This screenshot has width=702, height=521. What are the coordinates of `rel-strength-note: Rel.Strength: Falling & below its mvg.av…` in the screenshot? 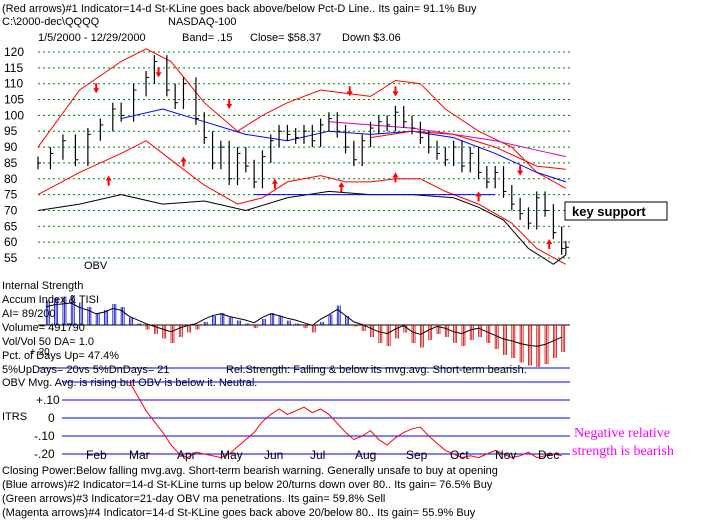 It's located at (376, 370).